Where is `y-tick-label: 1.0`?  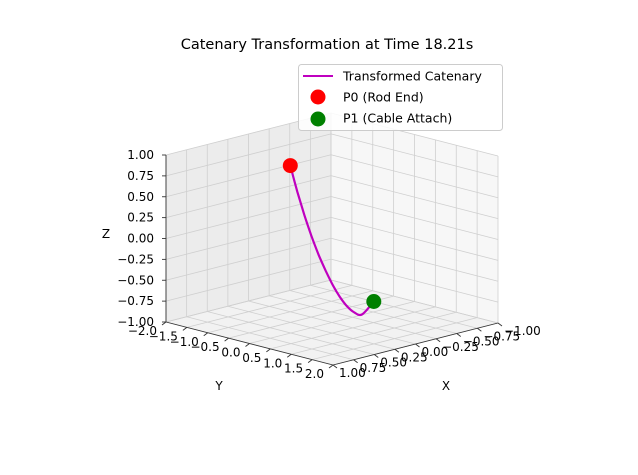
y-tick-label: 1.0 is located at coordinates (272, 363).